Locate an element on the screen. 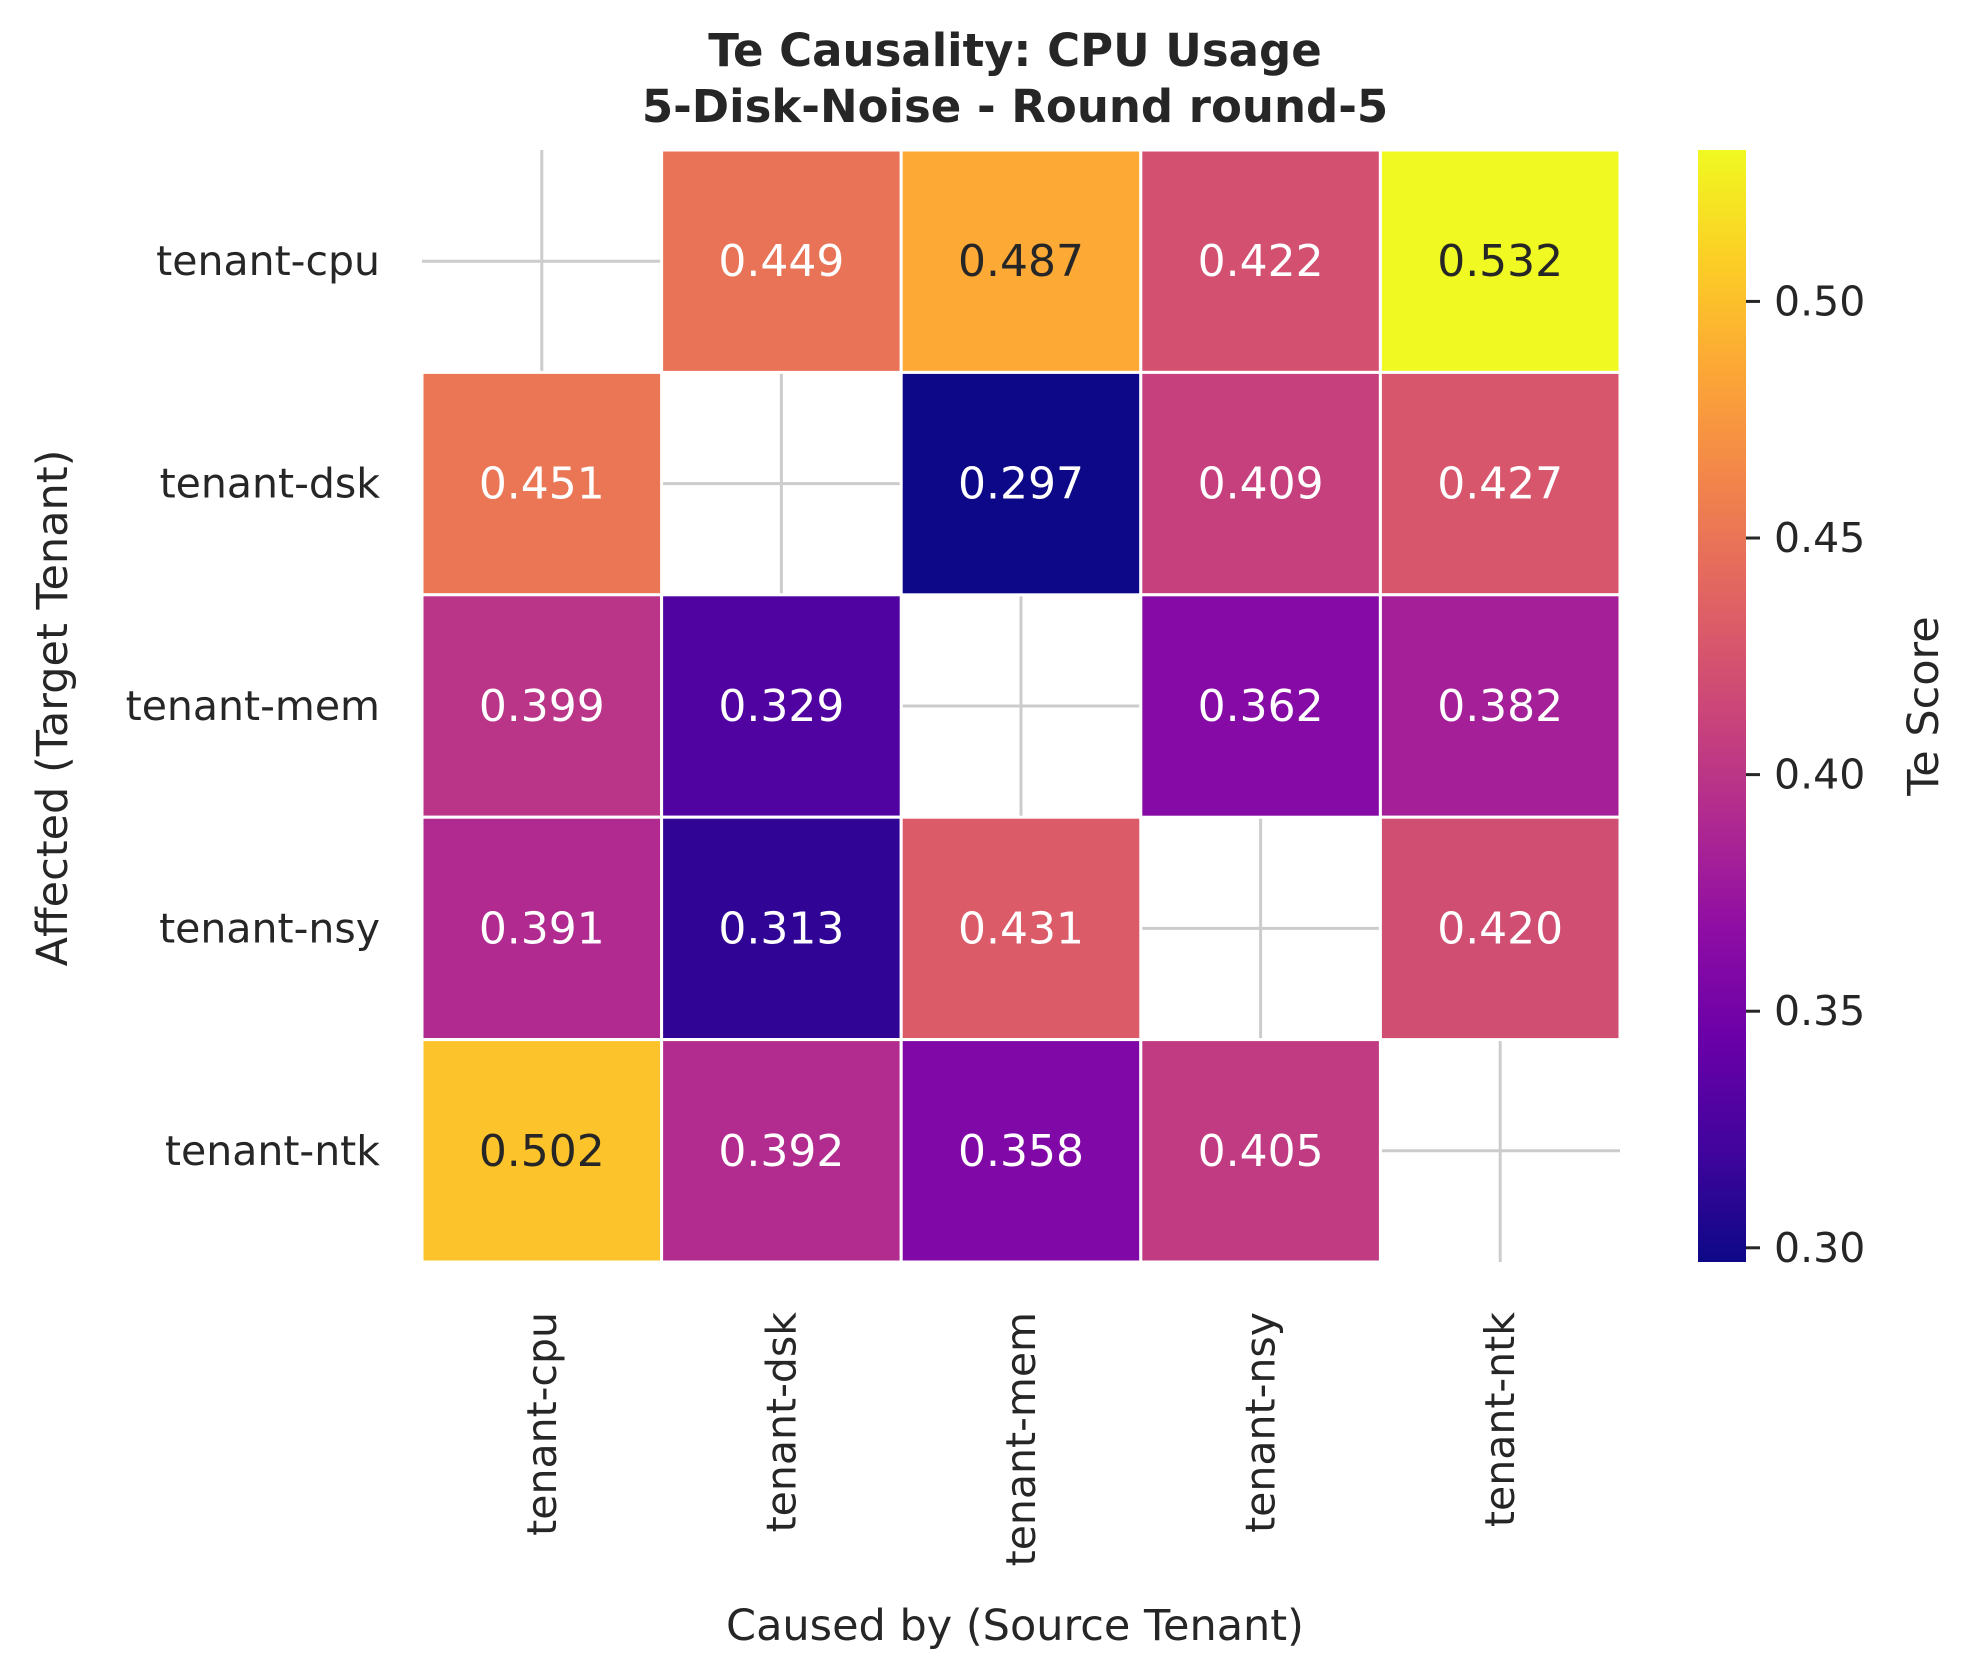 Image resolution: width=1975 pixels, height=1676 pixels. colorbar-tick-label: 0.45 is located at coordinates (1819, 538).